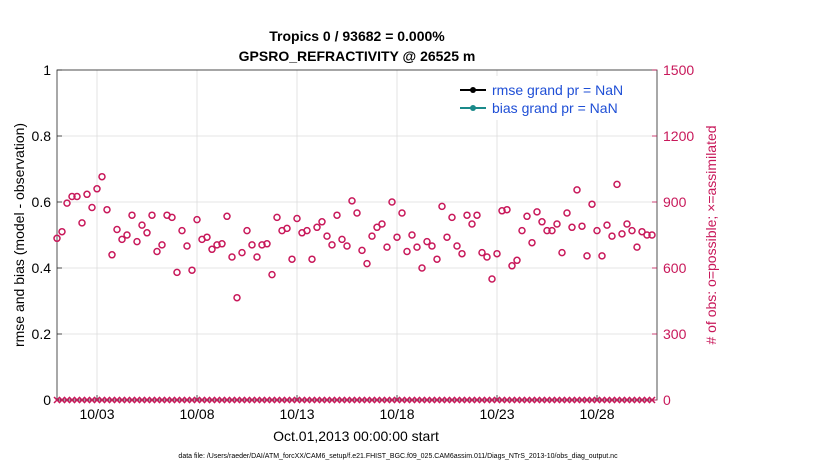 The width and height of the screenshot is (830, 470). Describe the element at coordinates (675, 334) in the screenshot. I see `y-right-tick-label: 300` at that location.